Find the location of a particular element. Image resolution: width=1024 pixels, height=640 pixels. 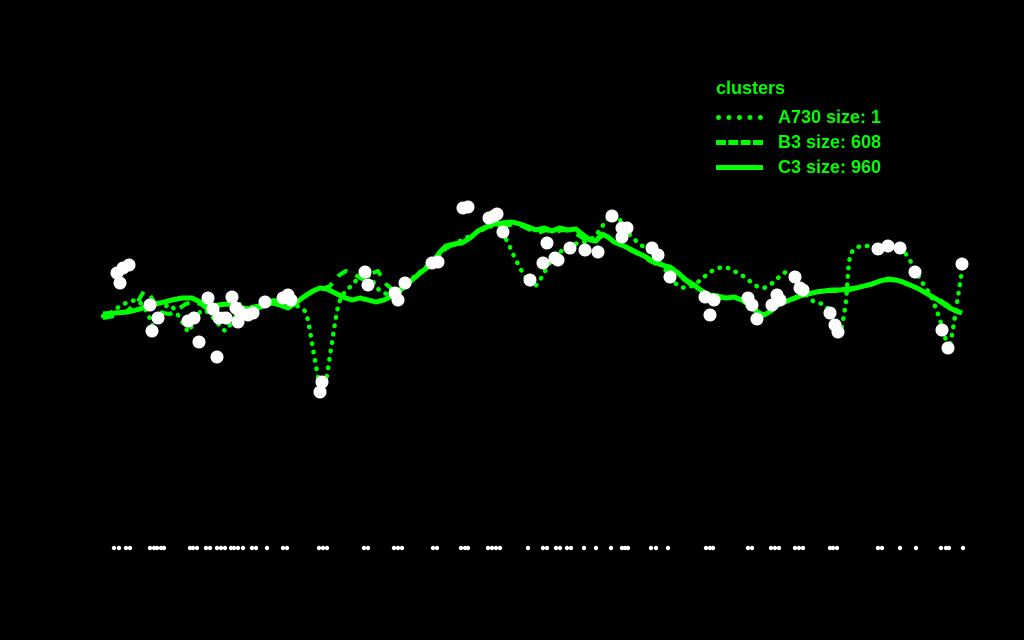

legend-item-a730: A730 size: 1 is located at coordinates (798, 117).